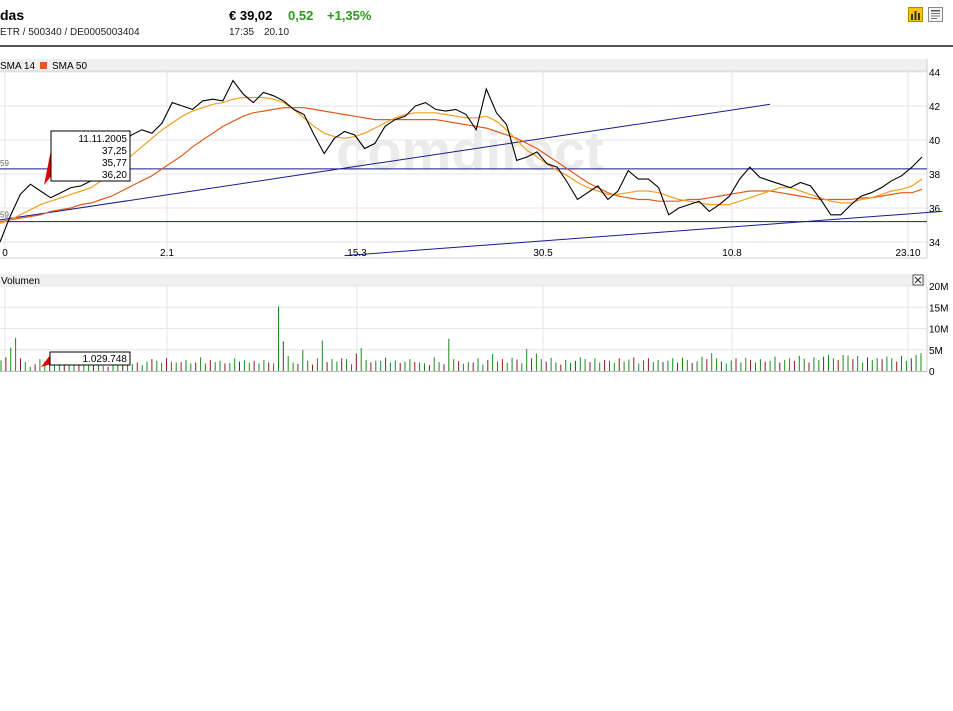  I want to click on header-divider, so click(476, 46).